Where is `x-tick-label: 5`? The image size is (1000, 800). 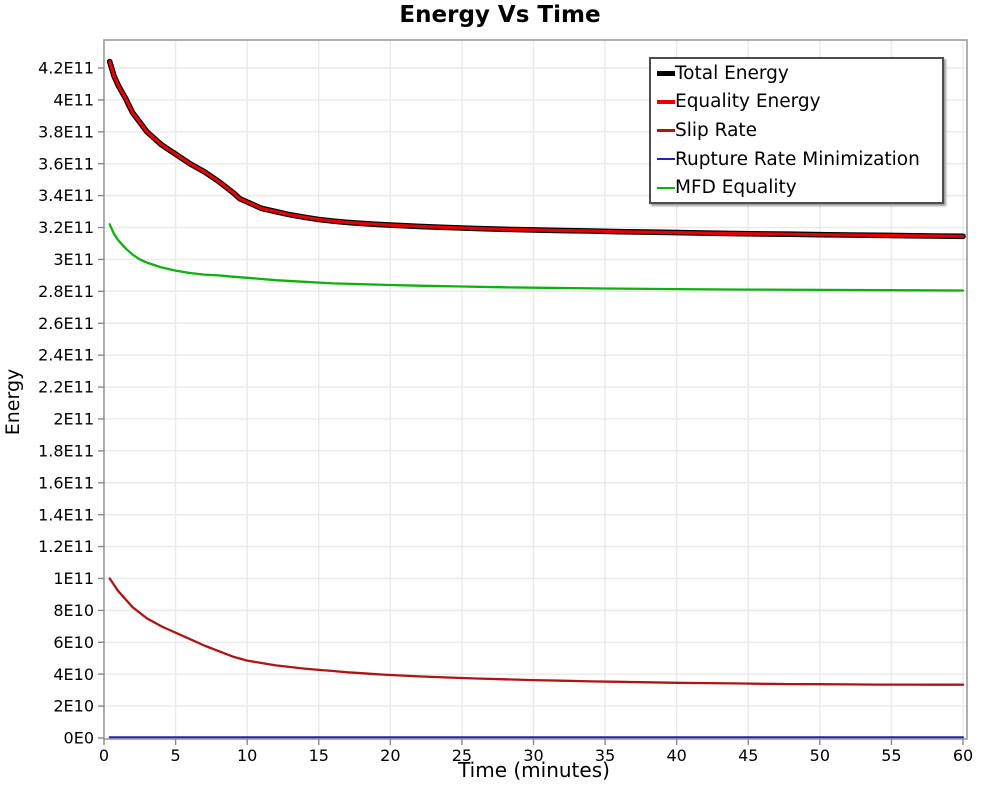
x-tick-label: 5 is located at coordinates (175, 755).